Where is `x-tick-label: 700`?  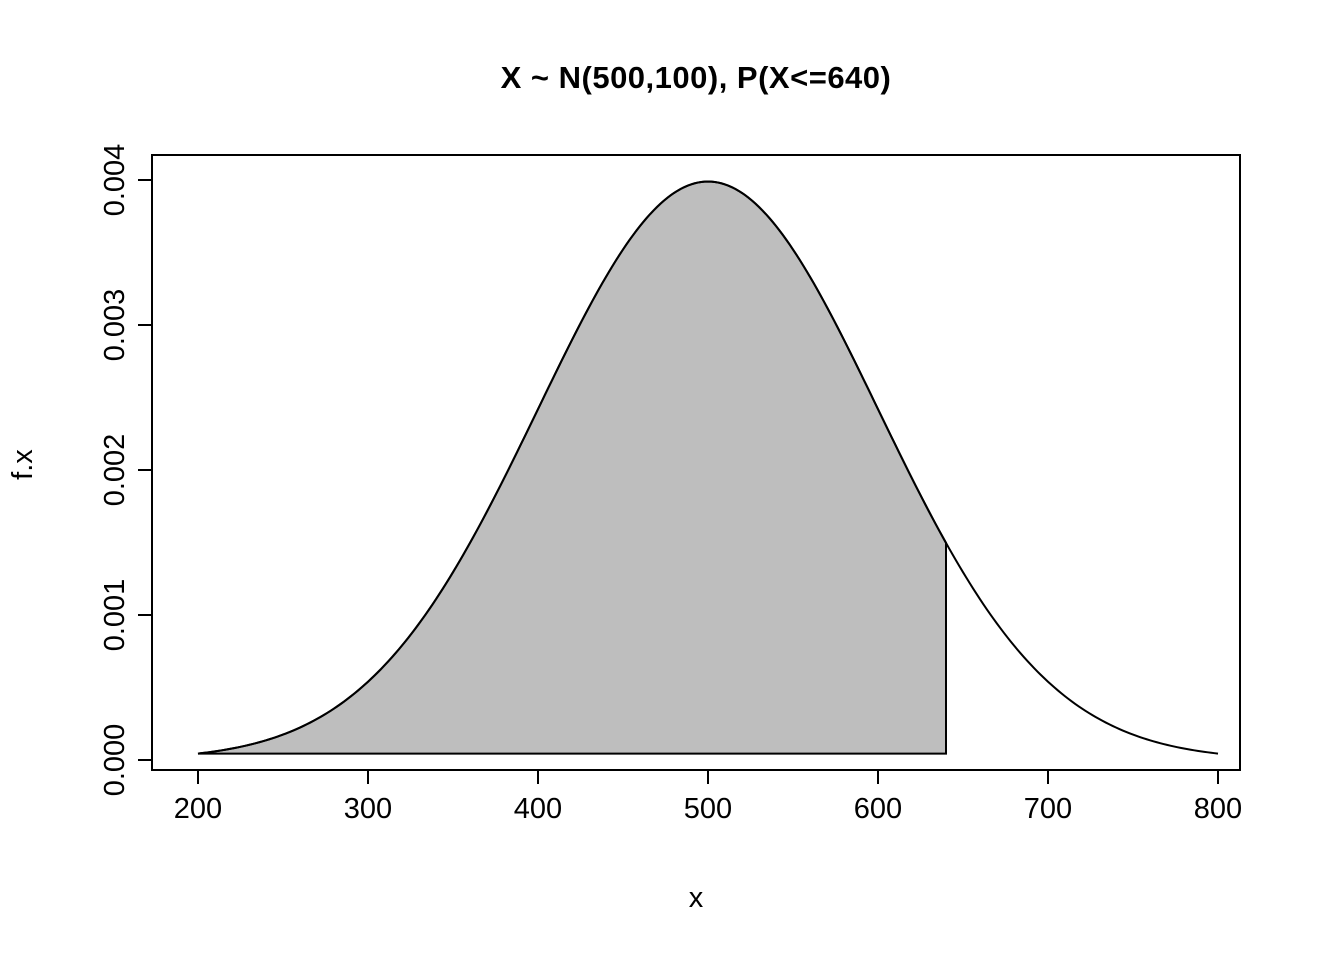 x-tick-label: 700 is located at coordinates (1048, 809).